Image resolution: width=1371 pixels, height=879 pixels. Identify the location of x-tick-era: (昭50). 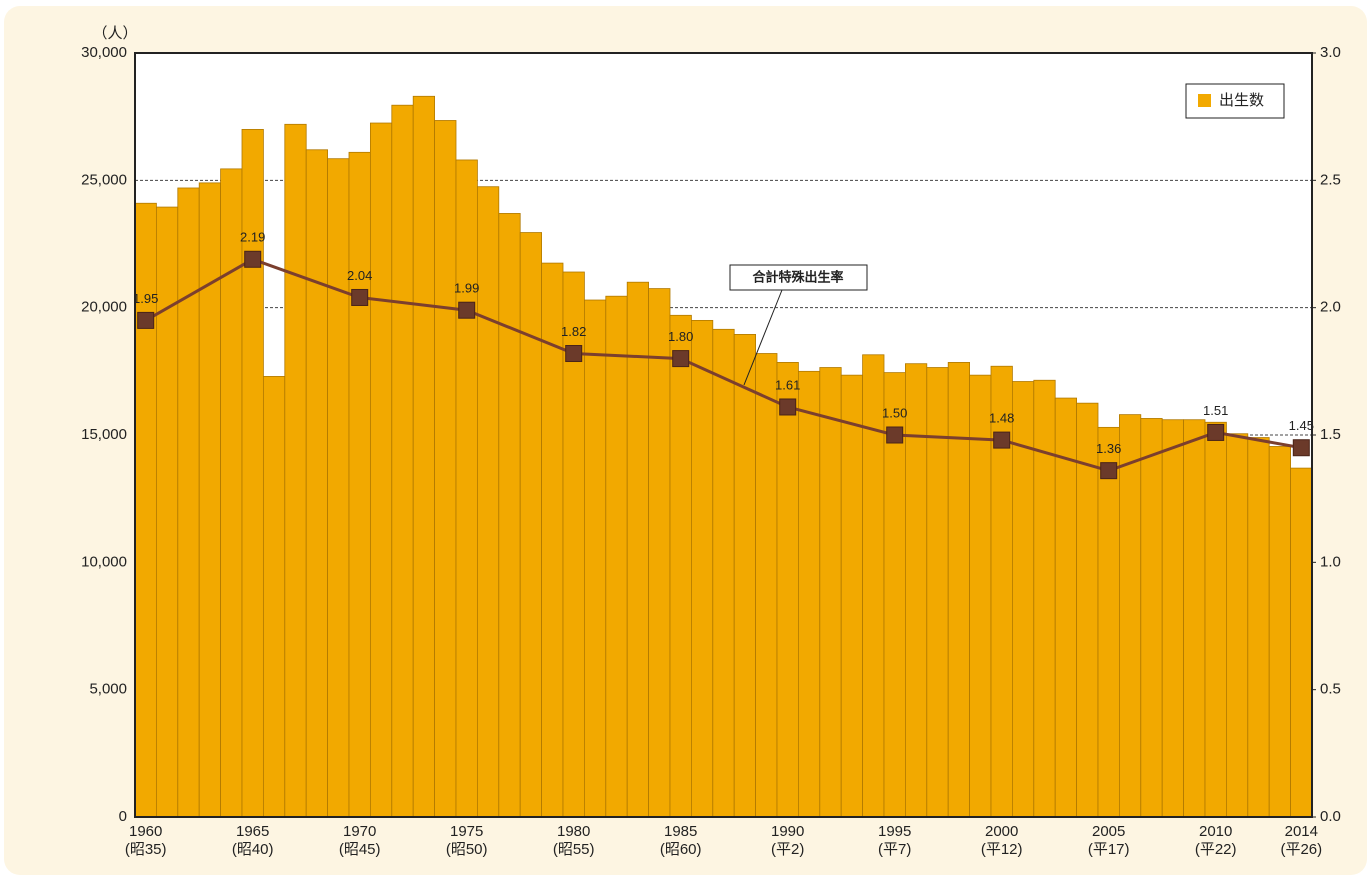
(467, 849).